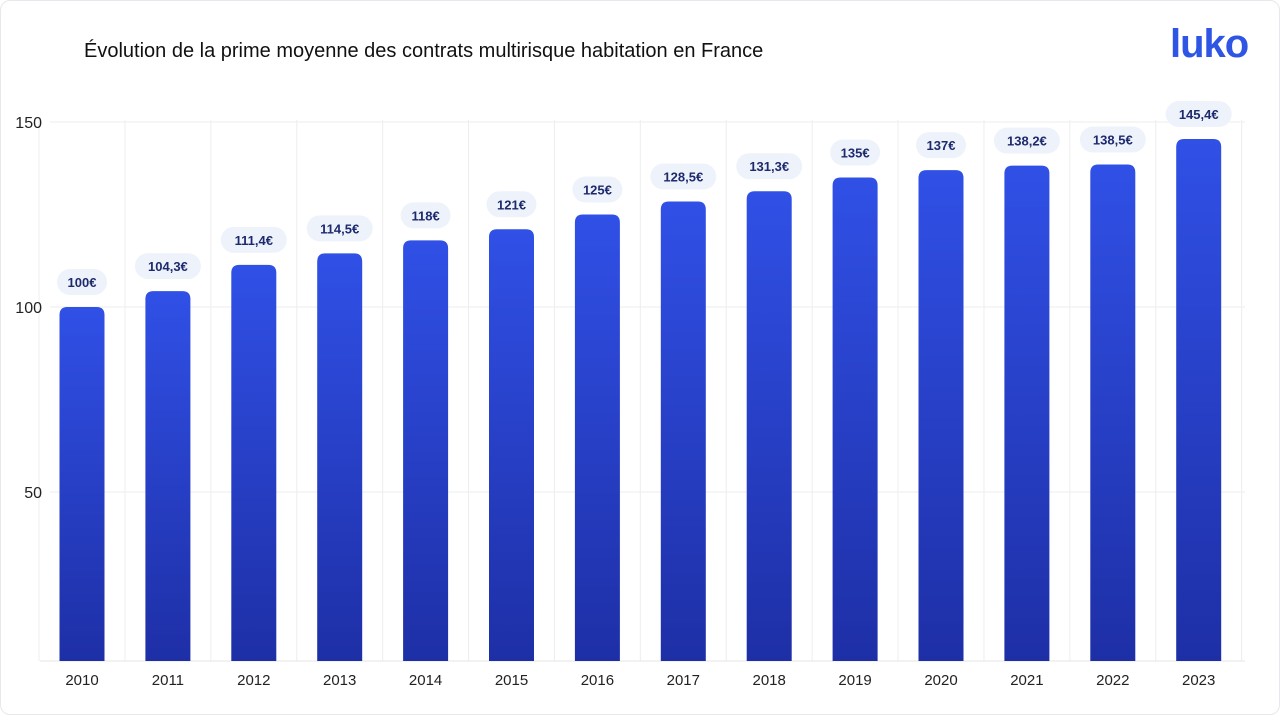 Image resolution: width=1280 pixels, height=715 pixels. I want to click on data-label: 138,5€, so click(1113, 140).